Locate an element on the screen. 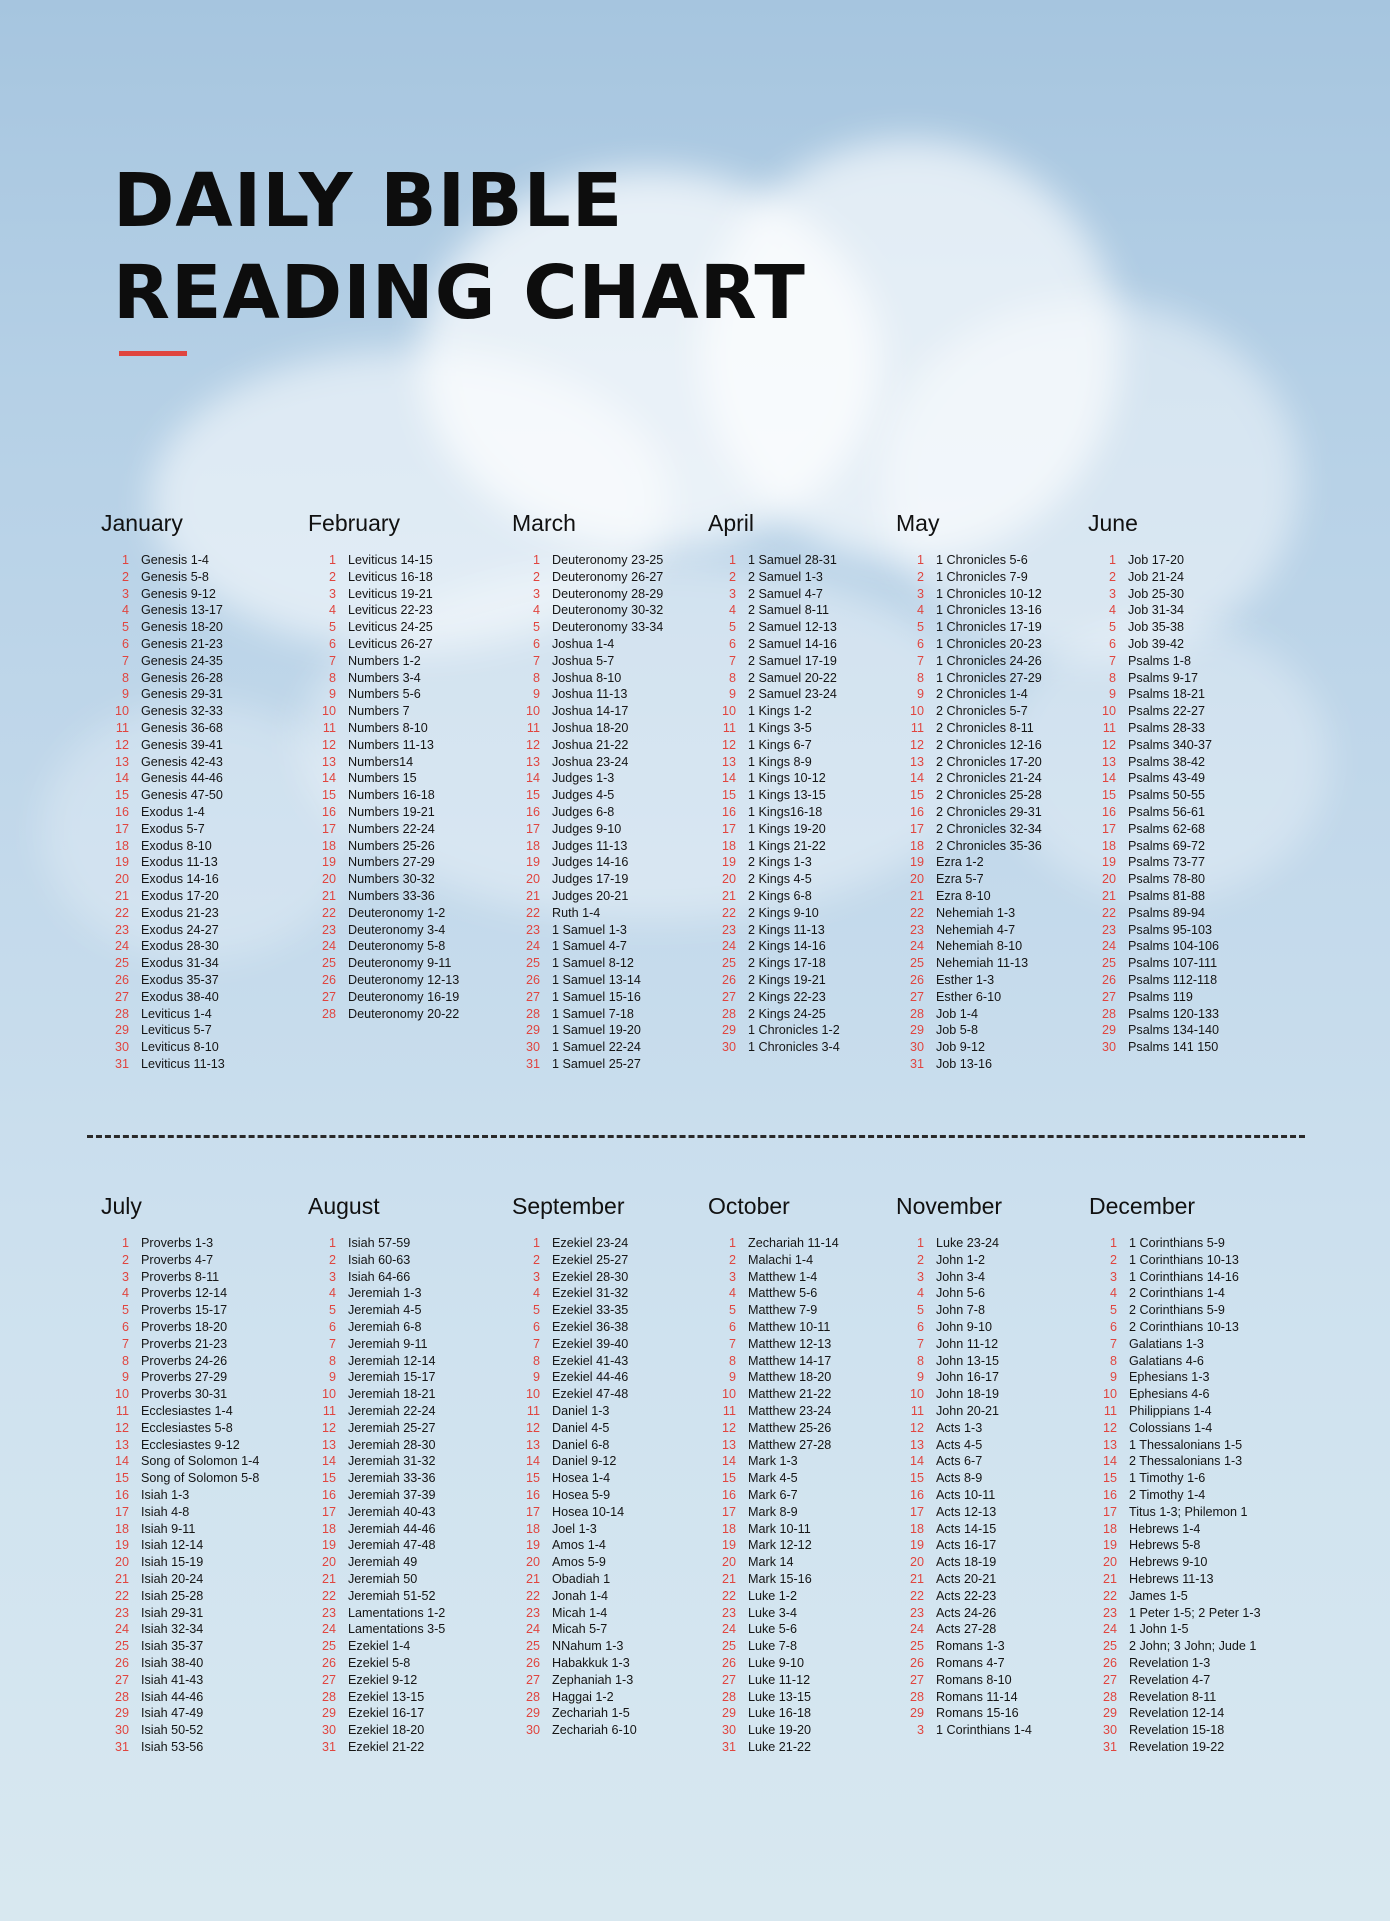 This screenshot has height=1921, width=1390. reading-passage: Exodus 1-4 is located at coordinates (173, 811).